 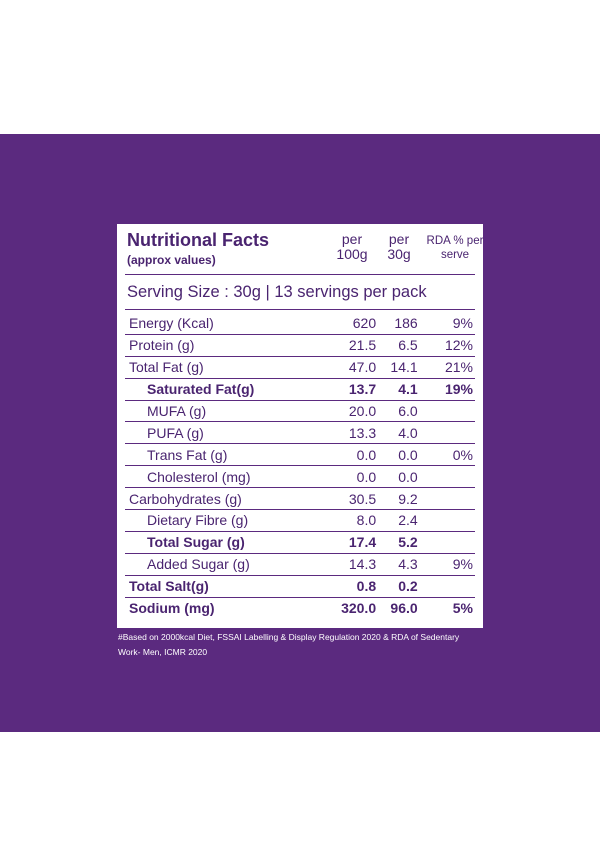 What do you see at coordinates (226, 411) in the screenshot?
I see `nutrient-name: MUFA (g)` at bounding box center [226, 411].